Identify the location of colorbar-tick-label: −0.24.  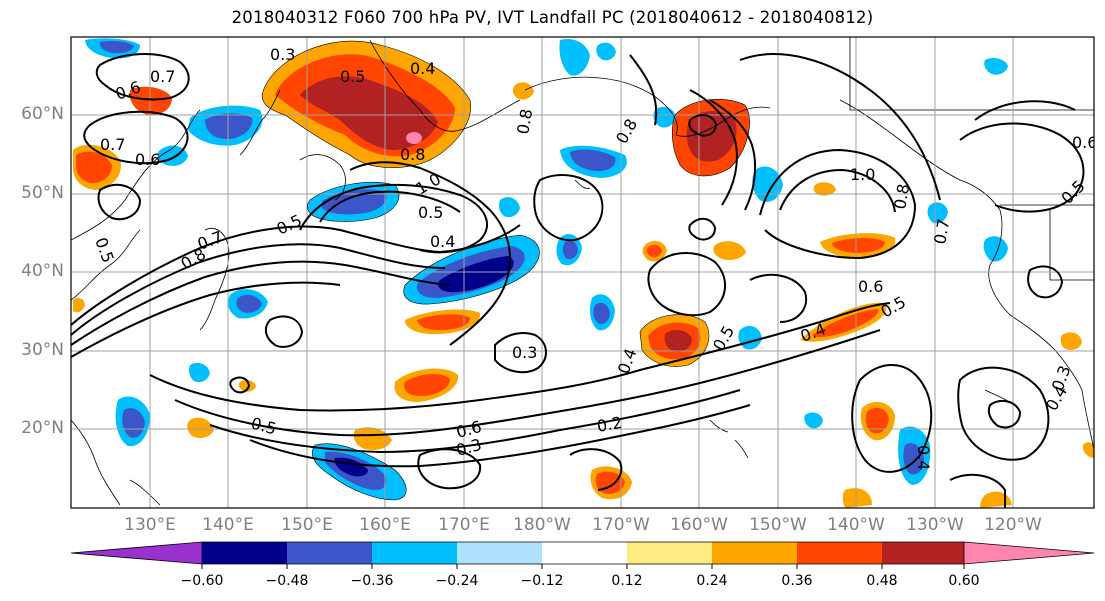
(457, 581).